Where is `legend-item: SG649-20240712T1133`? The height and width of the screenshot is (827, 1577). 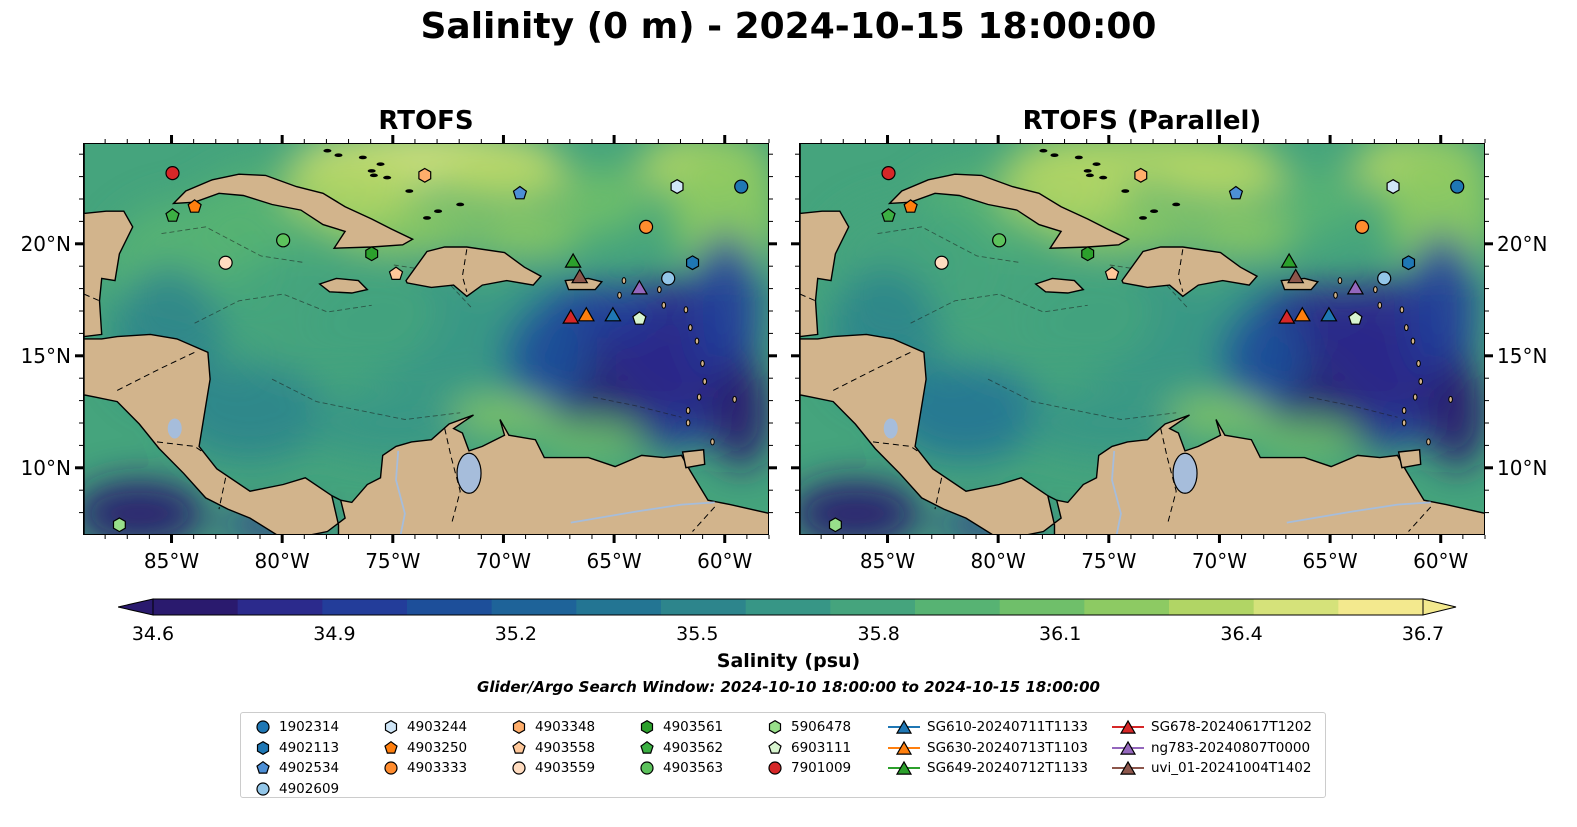 legend-item: SG649-20240712T1133 is located at coordinates (987, 768).